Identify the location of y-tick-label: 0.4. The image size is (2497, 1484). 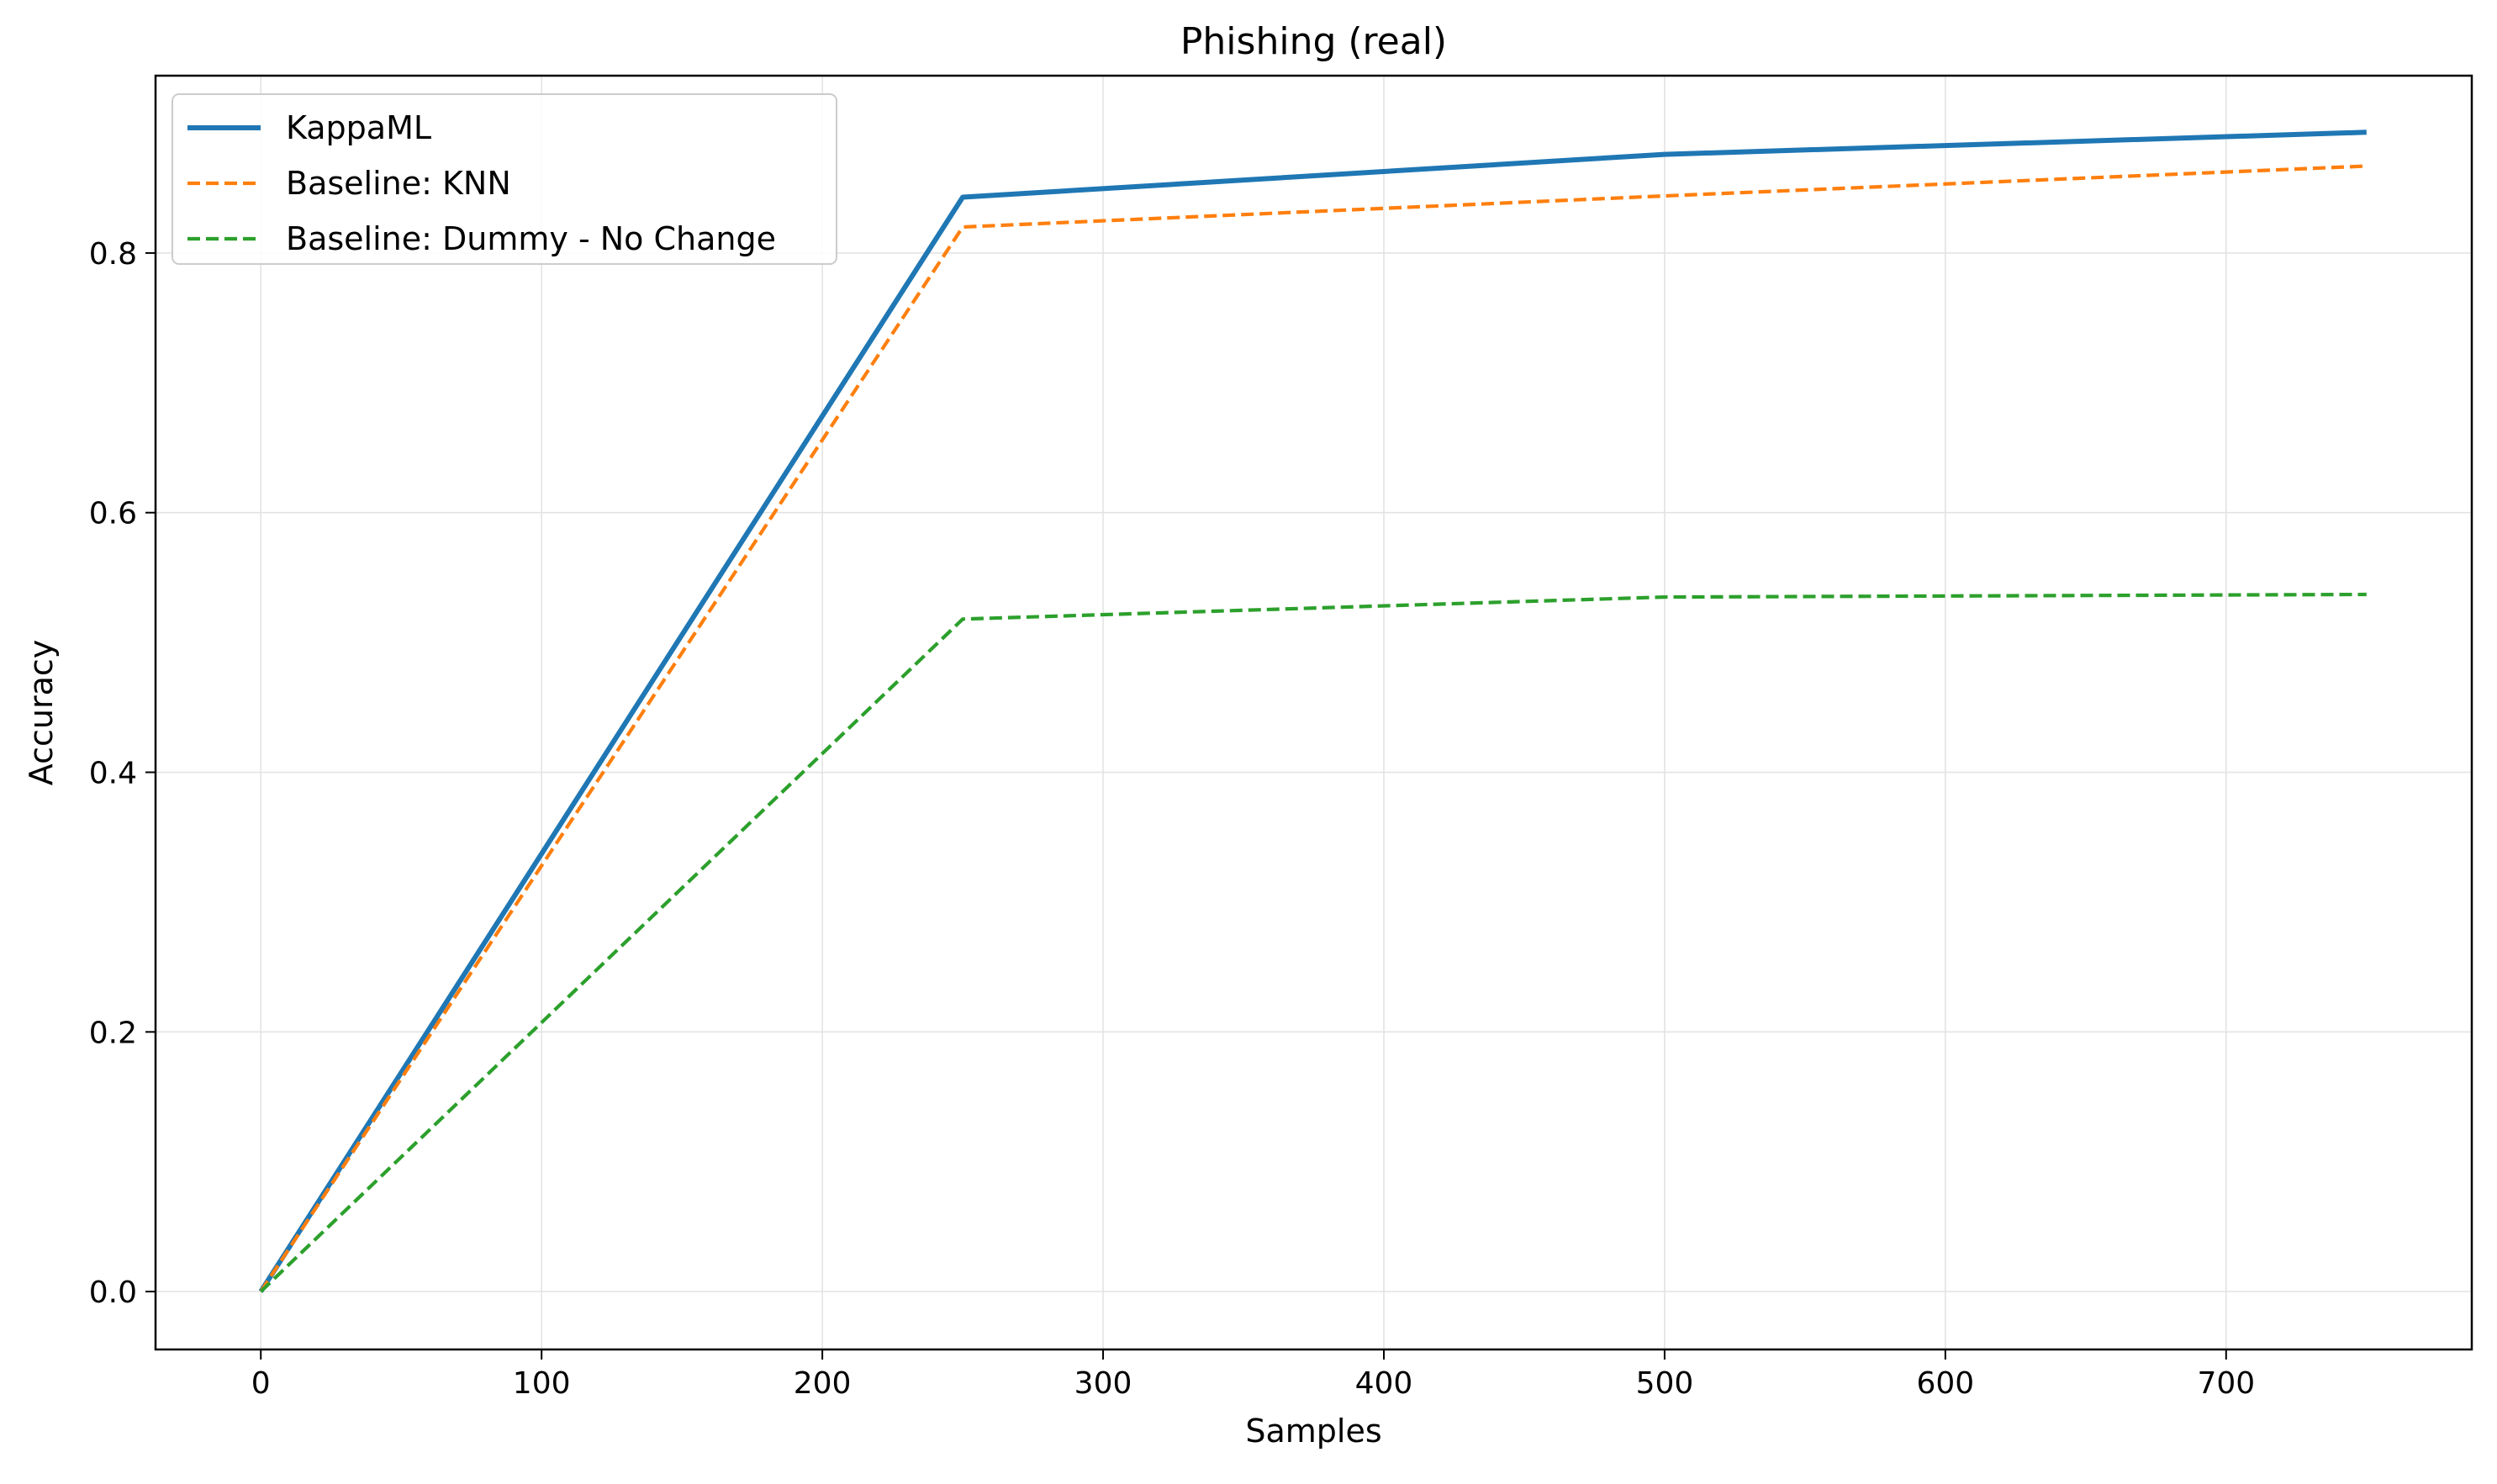
(113, 774).